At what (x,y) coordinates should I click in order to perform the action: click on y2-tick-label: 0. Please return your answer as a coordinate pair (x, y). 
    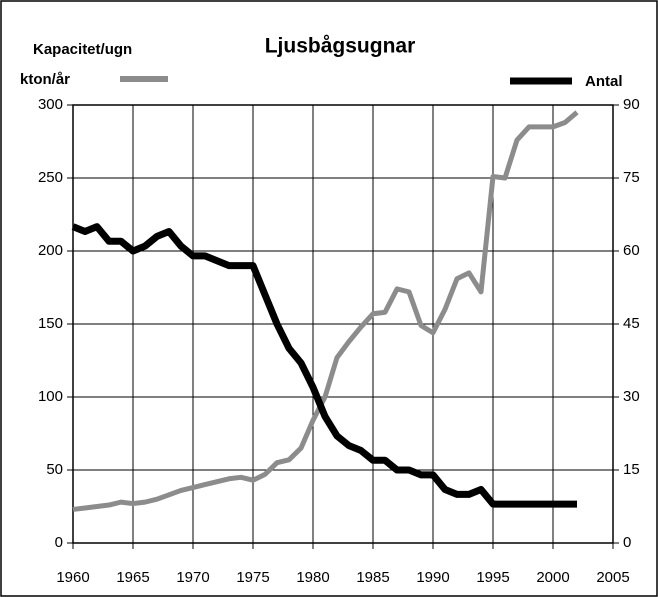
    Looking at the image, I should click on (627, 542).